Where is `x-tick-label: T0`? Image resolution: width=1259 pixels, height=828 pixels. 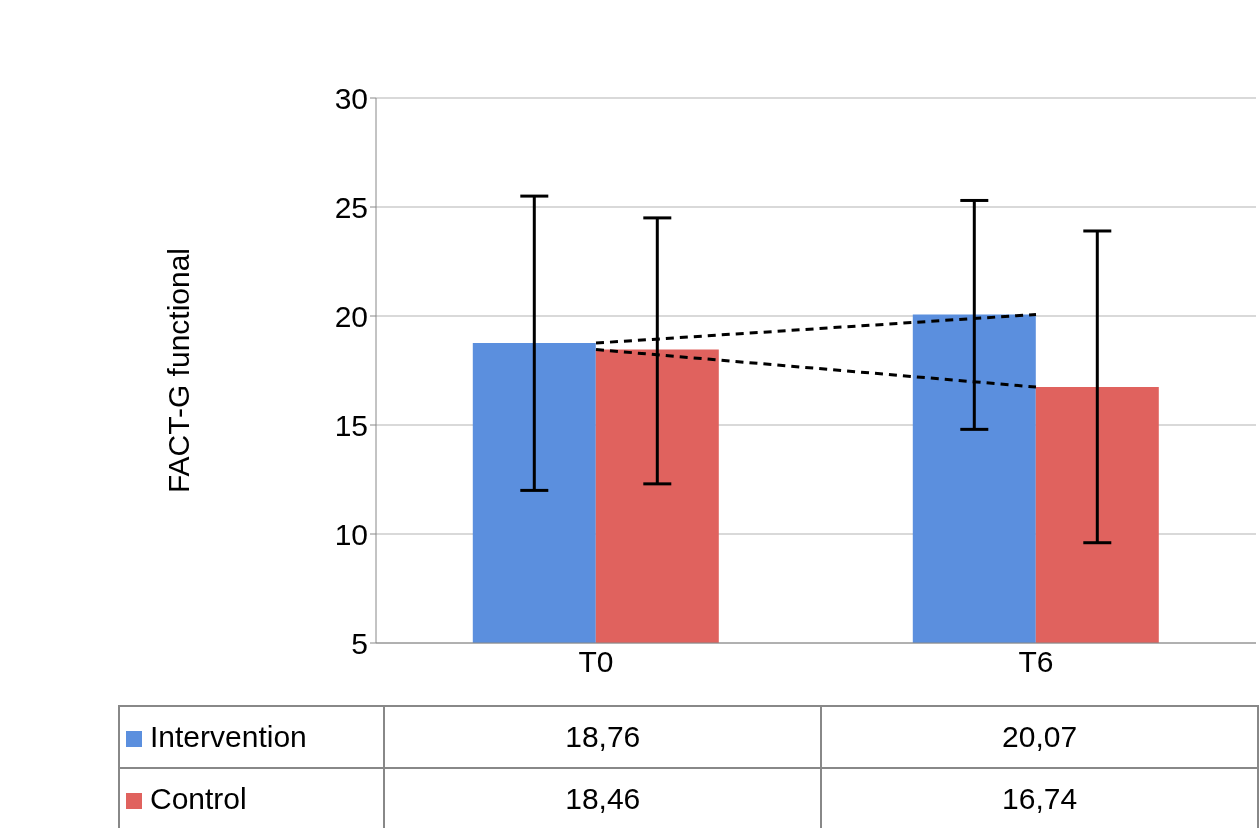 x-tick-label: T0 is located at coordinates (596, 662).